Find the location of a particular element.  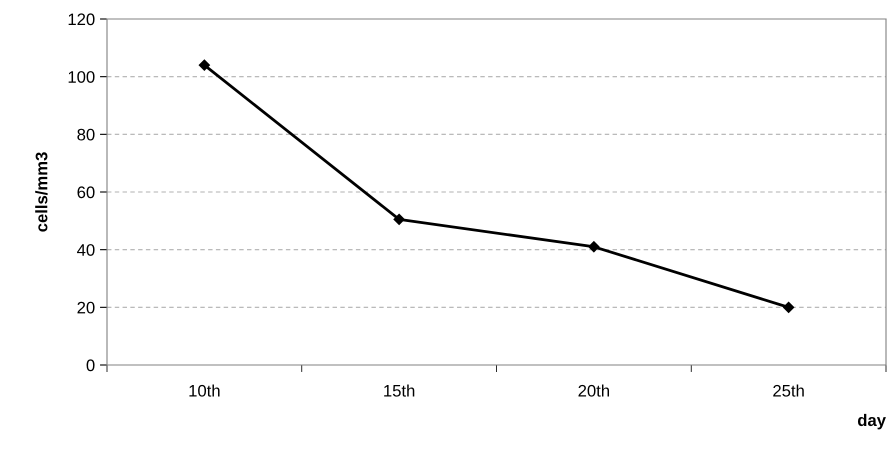

x-tick-label: 20th is located at coordinates (594, 390).